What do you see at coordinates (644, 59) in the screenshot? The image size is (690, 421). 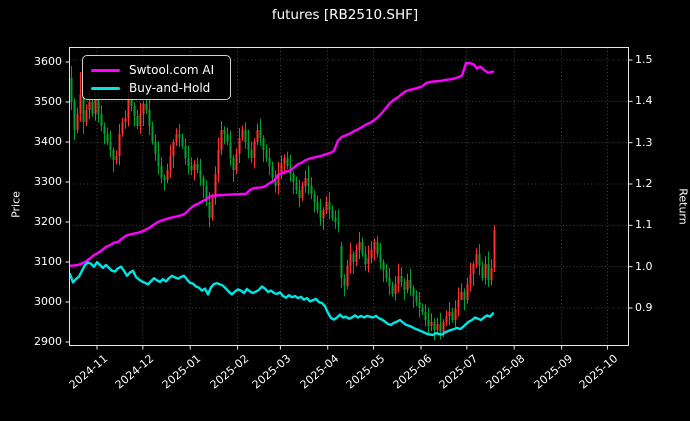 I see `return-tick-label: 1.5` at bounding box center [644, 59].